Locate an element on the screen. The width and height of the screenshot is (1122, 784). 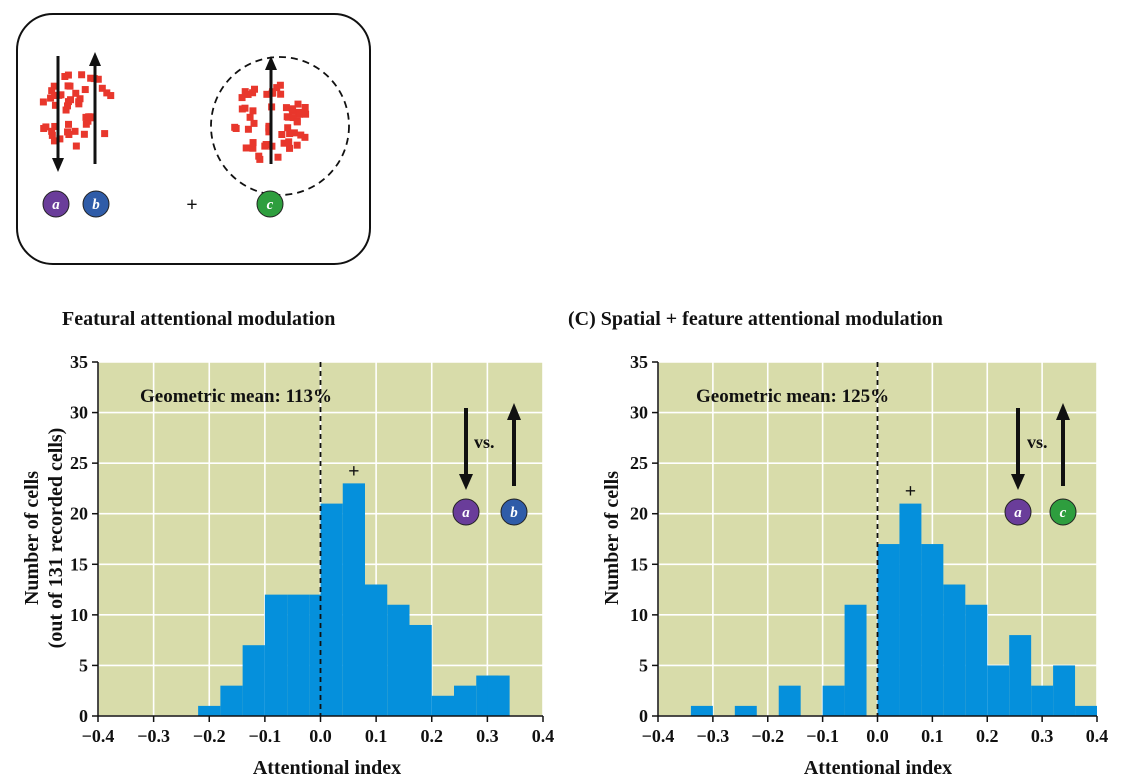
stimulus-inset: a b + c is located at coordinates (193, 139).